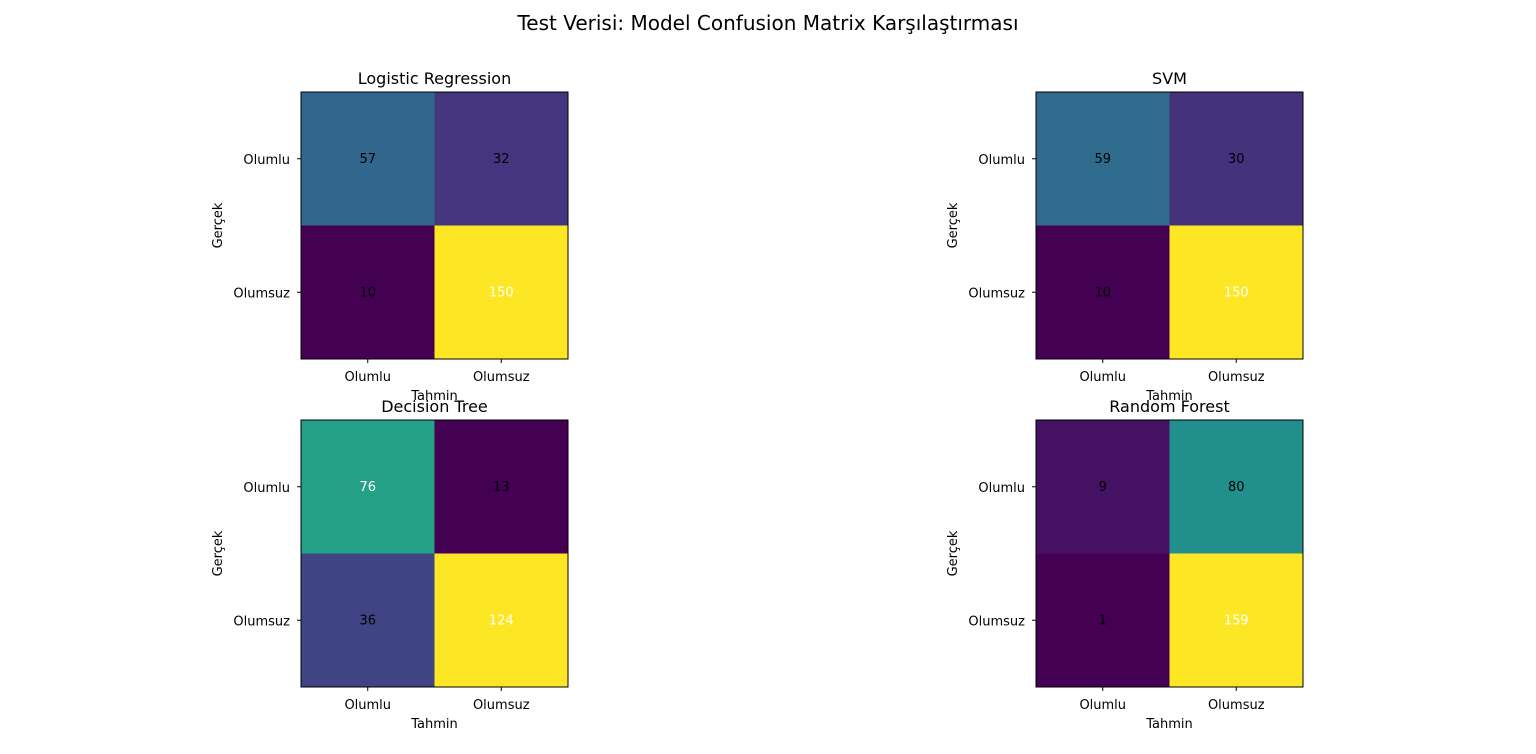 This screenshot has height=754, width=1536. Describe the element at coordinates (1169, 78) in the screenshot. I see `panel-title: SVM` at that location.